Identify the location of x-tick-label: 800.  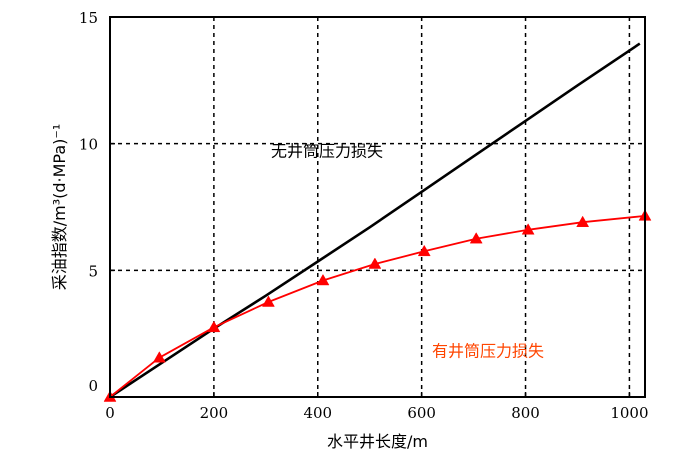
(525, 413).